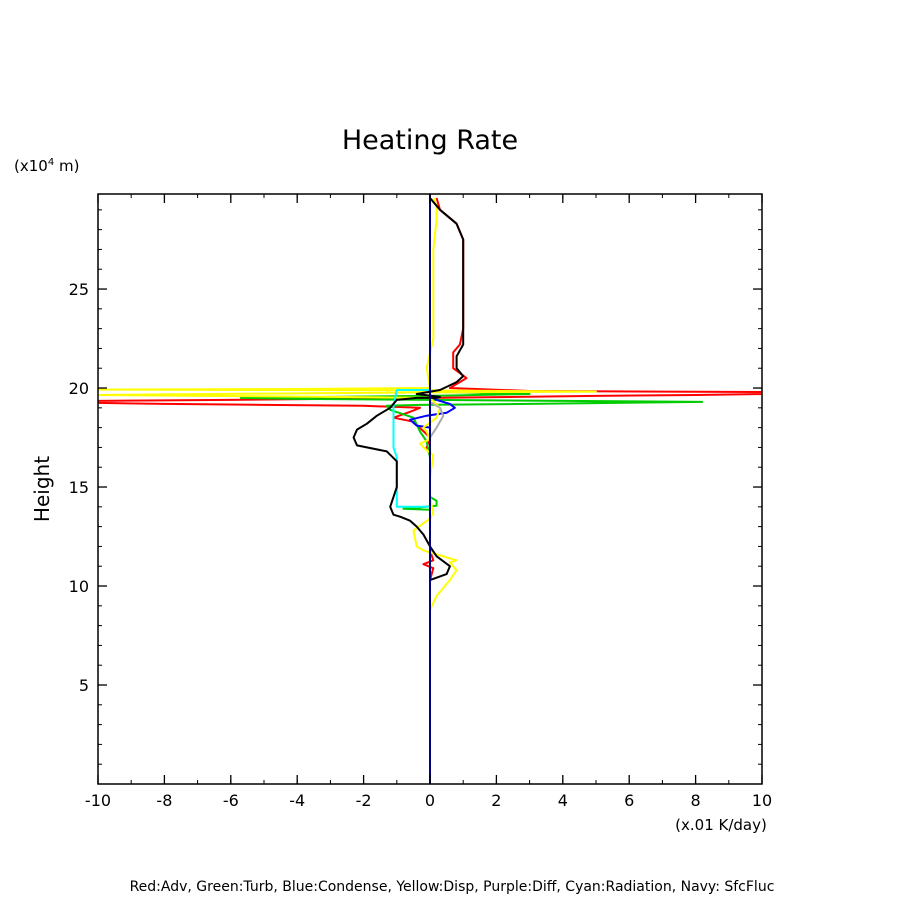 Image resolution: width=904 pixels, height=904 pixels. What do you see at coordinates (297, 800) in the screenshot?
I see `x-tick-label: -4` at bounding box center [297, 800].